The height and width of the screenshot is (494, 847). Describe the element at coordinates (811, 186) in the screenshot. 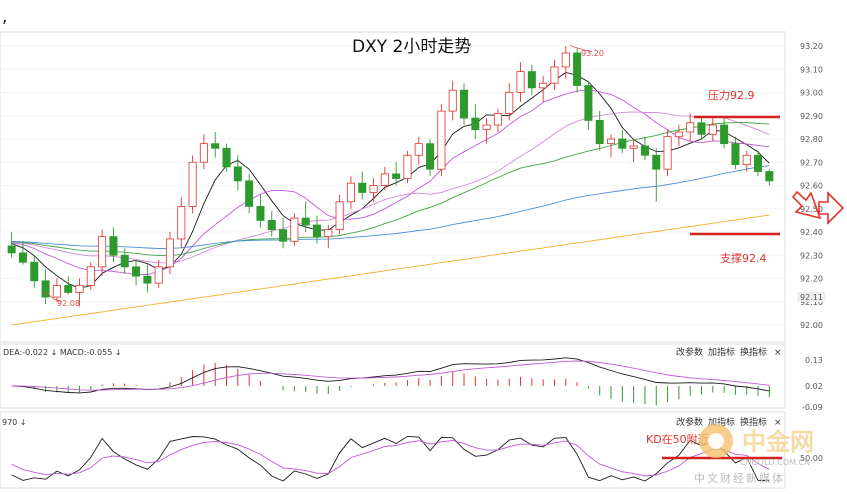

I see `price-tick-label: 92.60` at that location.